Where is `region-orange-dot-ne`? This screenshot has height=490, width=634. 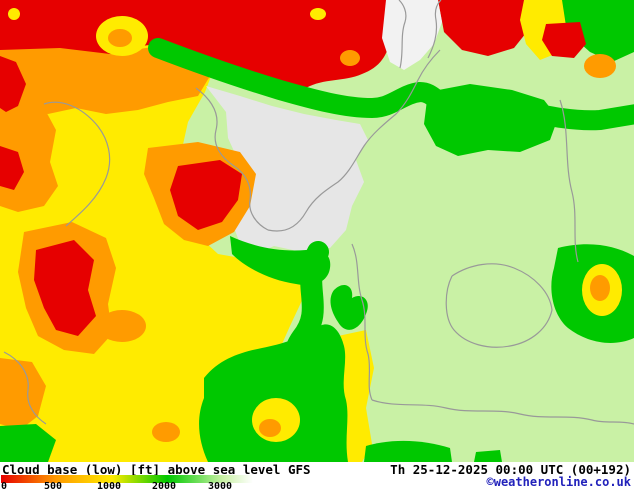 region-orange-dot-ne is located at coordinates (600, 66).